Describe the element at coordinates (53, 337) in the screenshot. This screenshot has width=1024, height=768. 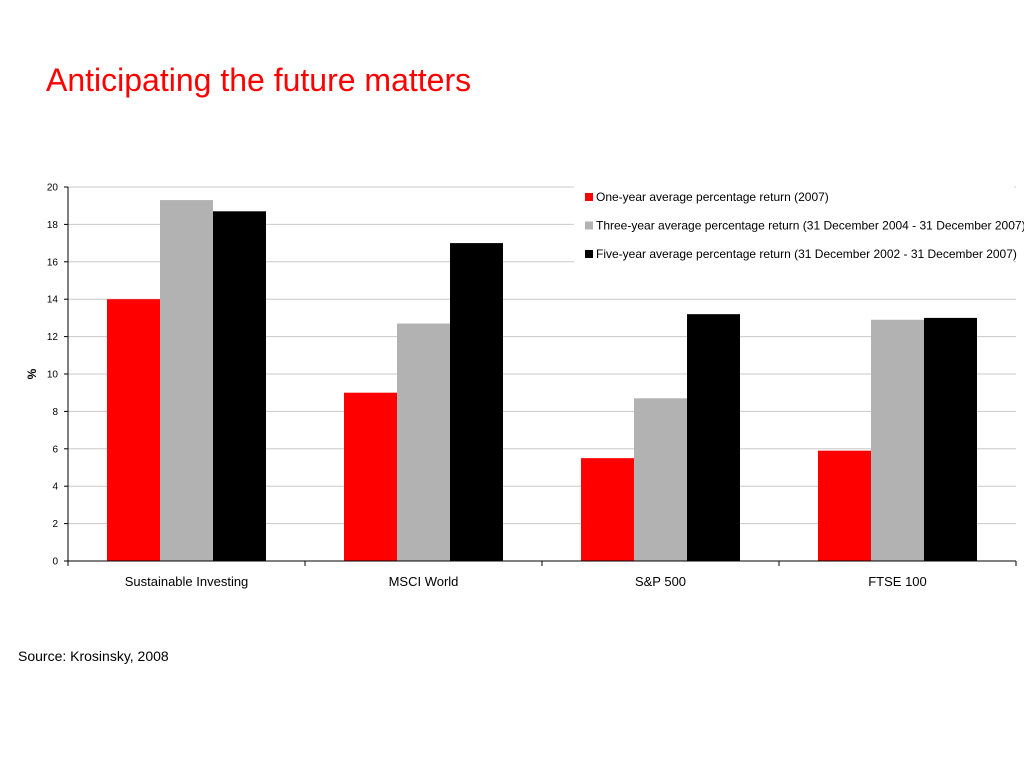
I see `y-tick-label: 12` at that location.